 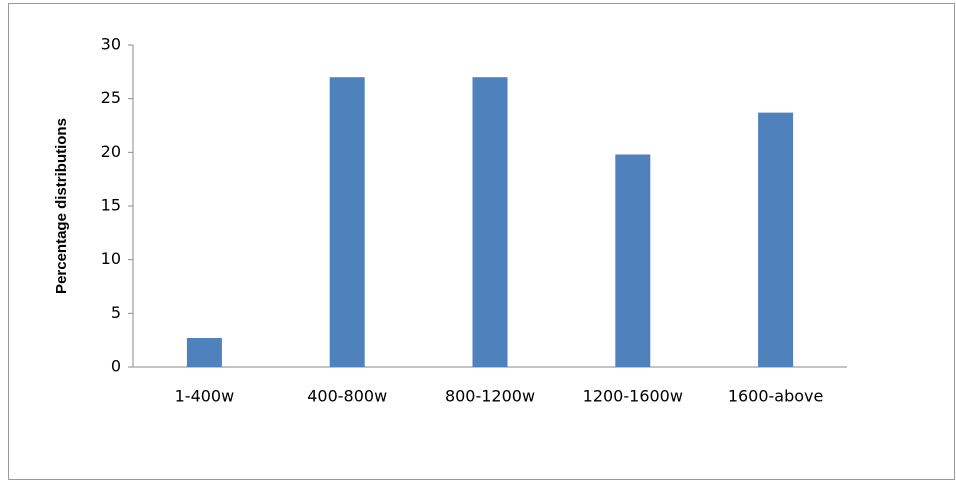 I want to click on x-tick-label: 800-1200w, so click(x=490, y=396).